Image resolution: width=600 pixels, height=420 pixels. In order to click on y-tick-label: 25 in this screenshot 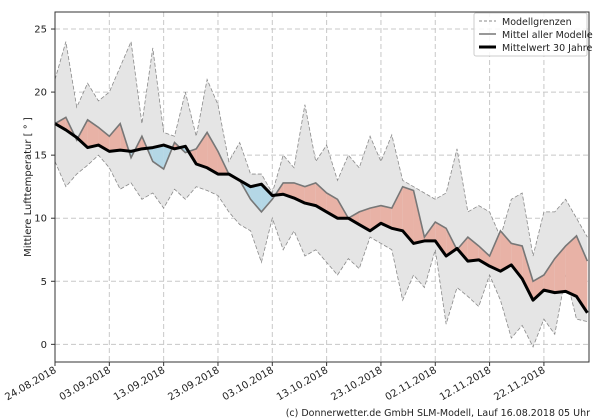, I will do `click(40, 30)`.